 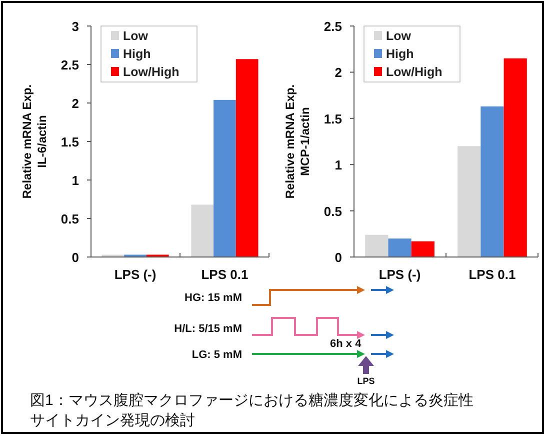 I want to click on text: HG: 15 mM, so click(x=213, y=298).